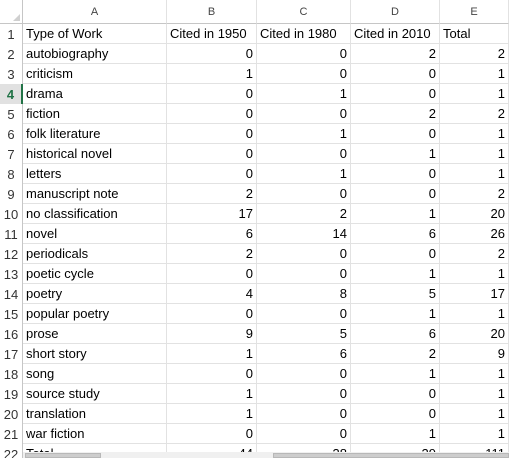 The height and width of the screenshot is (458, 509). Describe the element at coordinates (11, 451) in the screenshot. I see `row-header-22: 22` at that location.